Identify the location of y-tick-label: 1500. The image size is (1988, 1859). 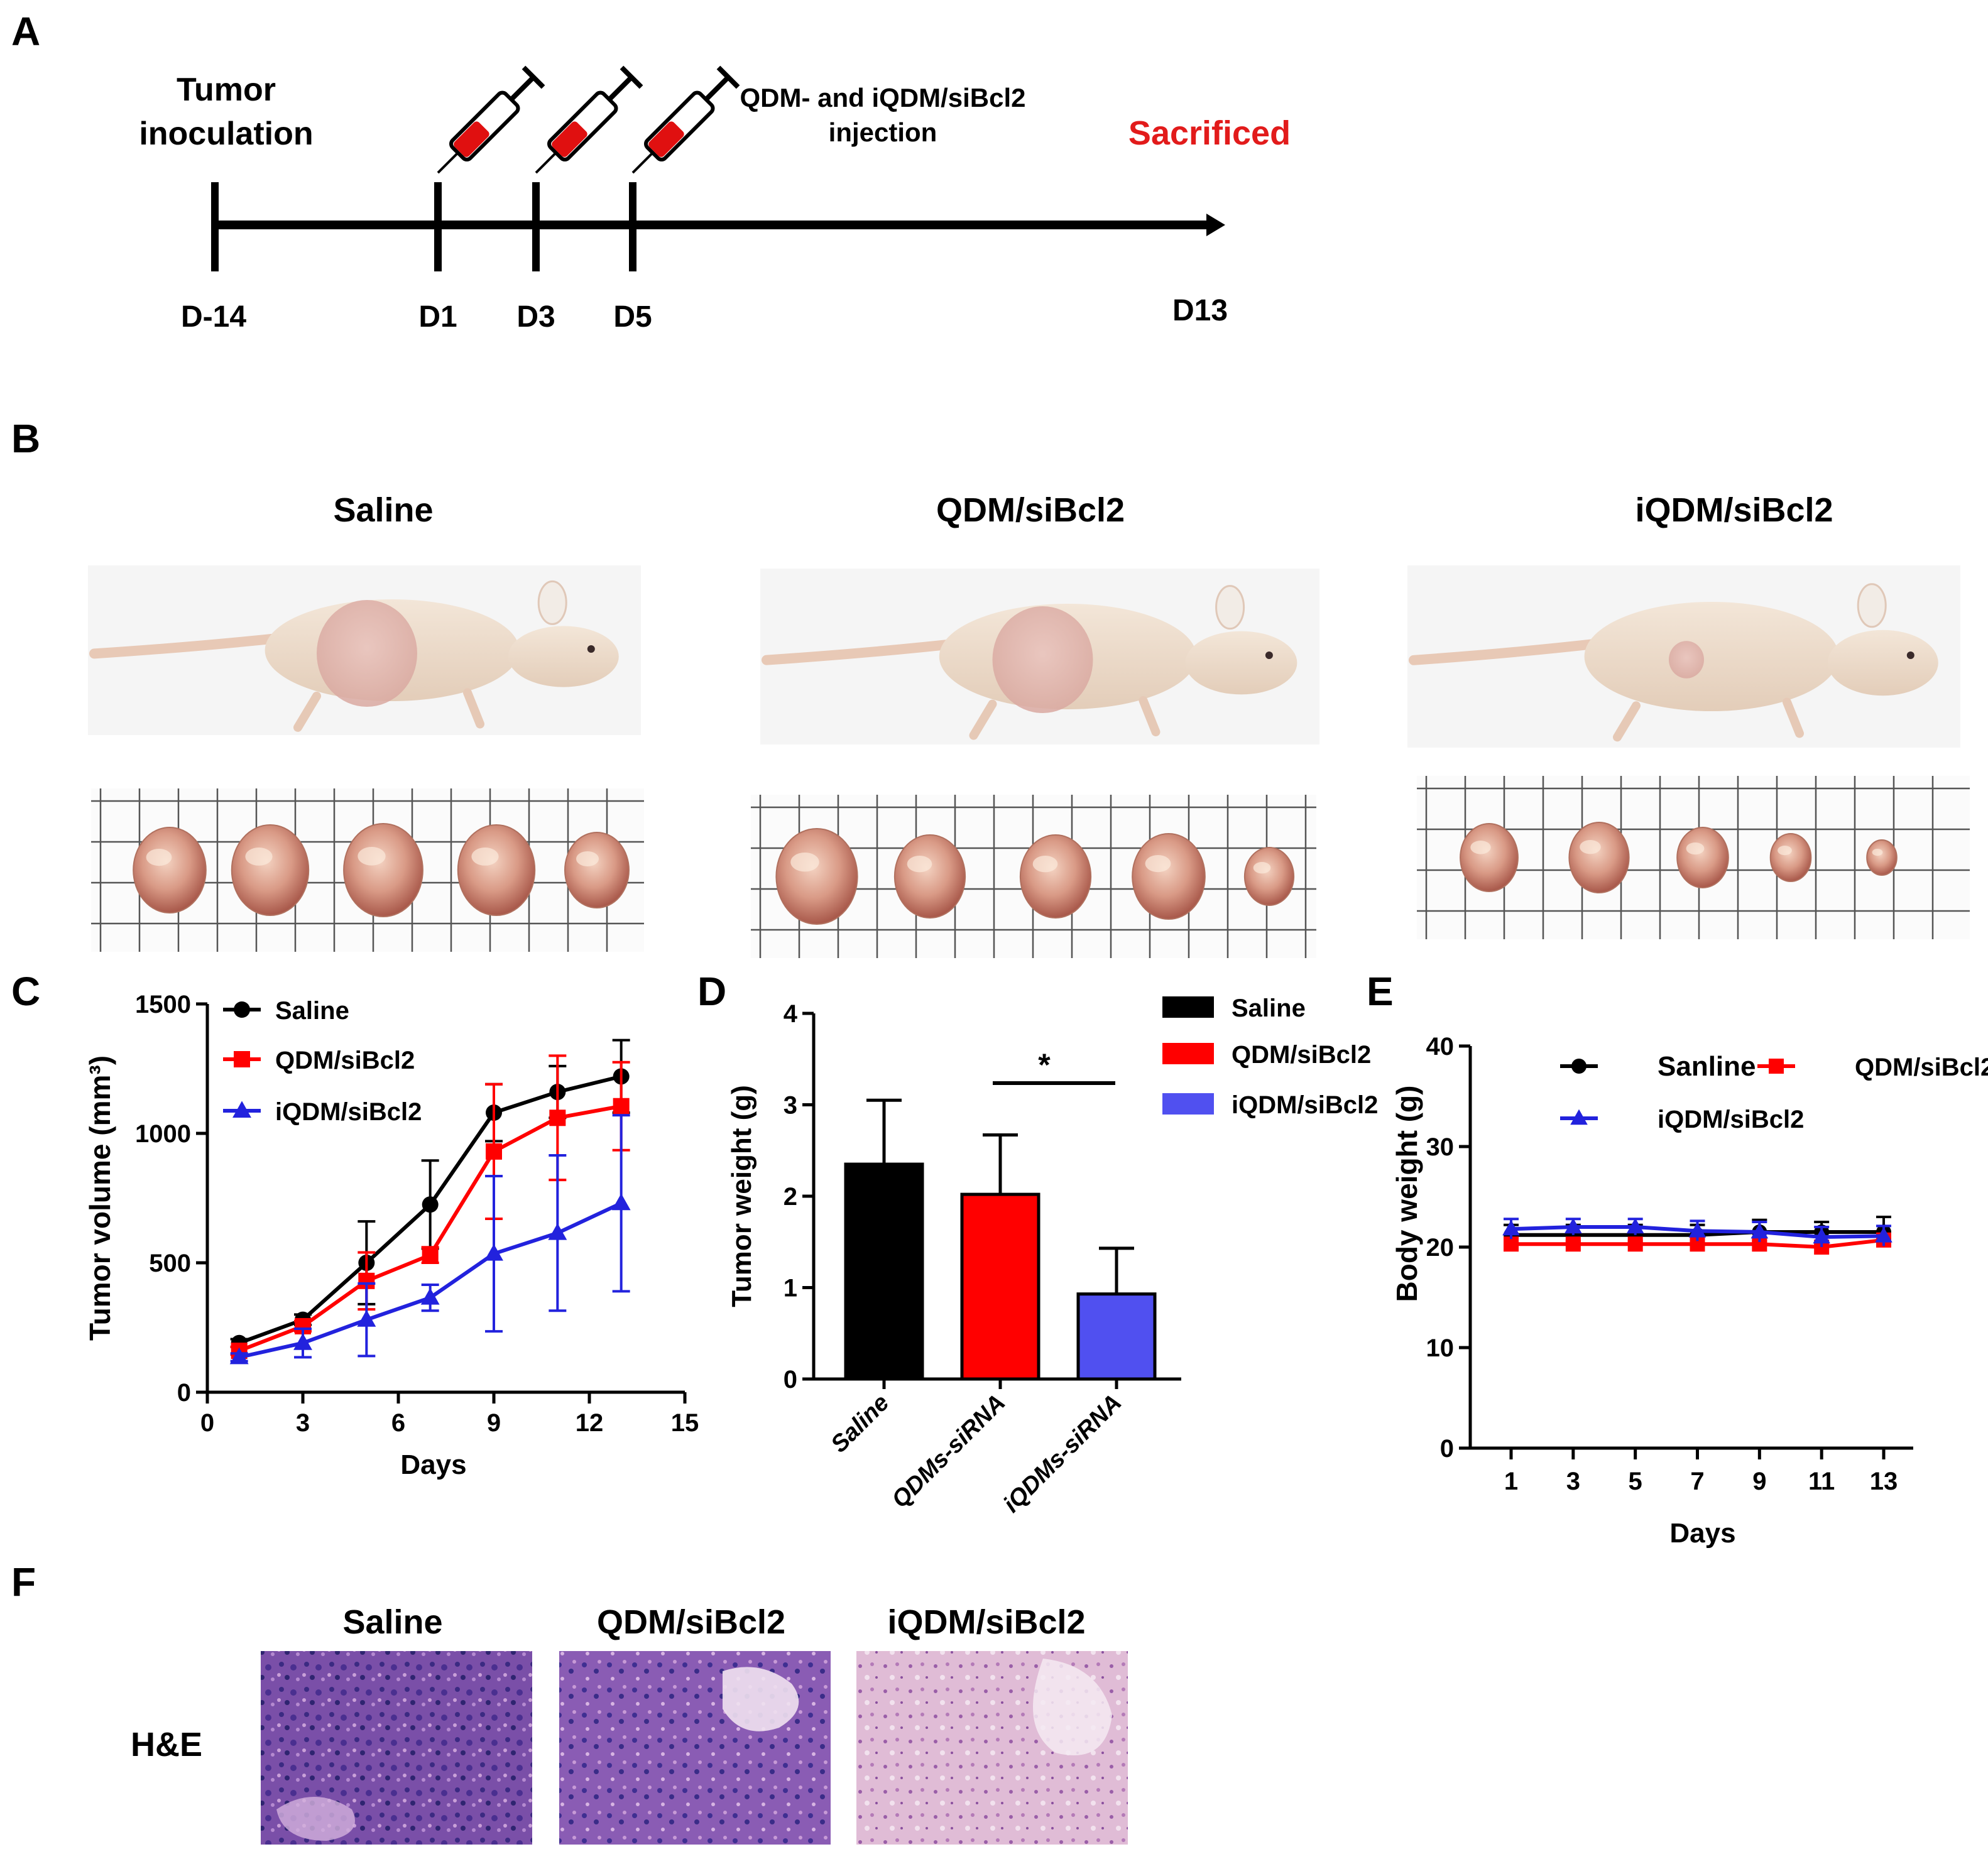
(163, 1004).